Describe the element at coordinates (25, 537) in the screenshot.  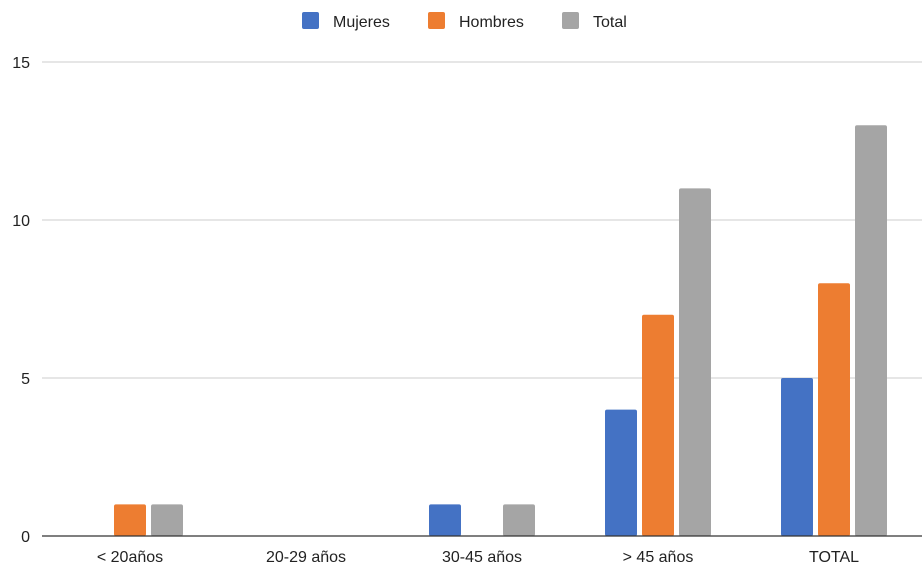
I see `y-tick-label-0: 0` at that location.